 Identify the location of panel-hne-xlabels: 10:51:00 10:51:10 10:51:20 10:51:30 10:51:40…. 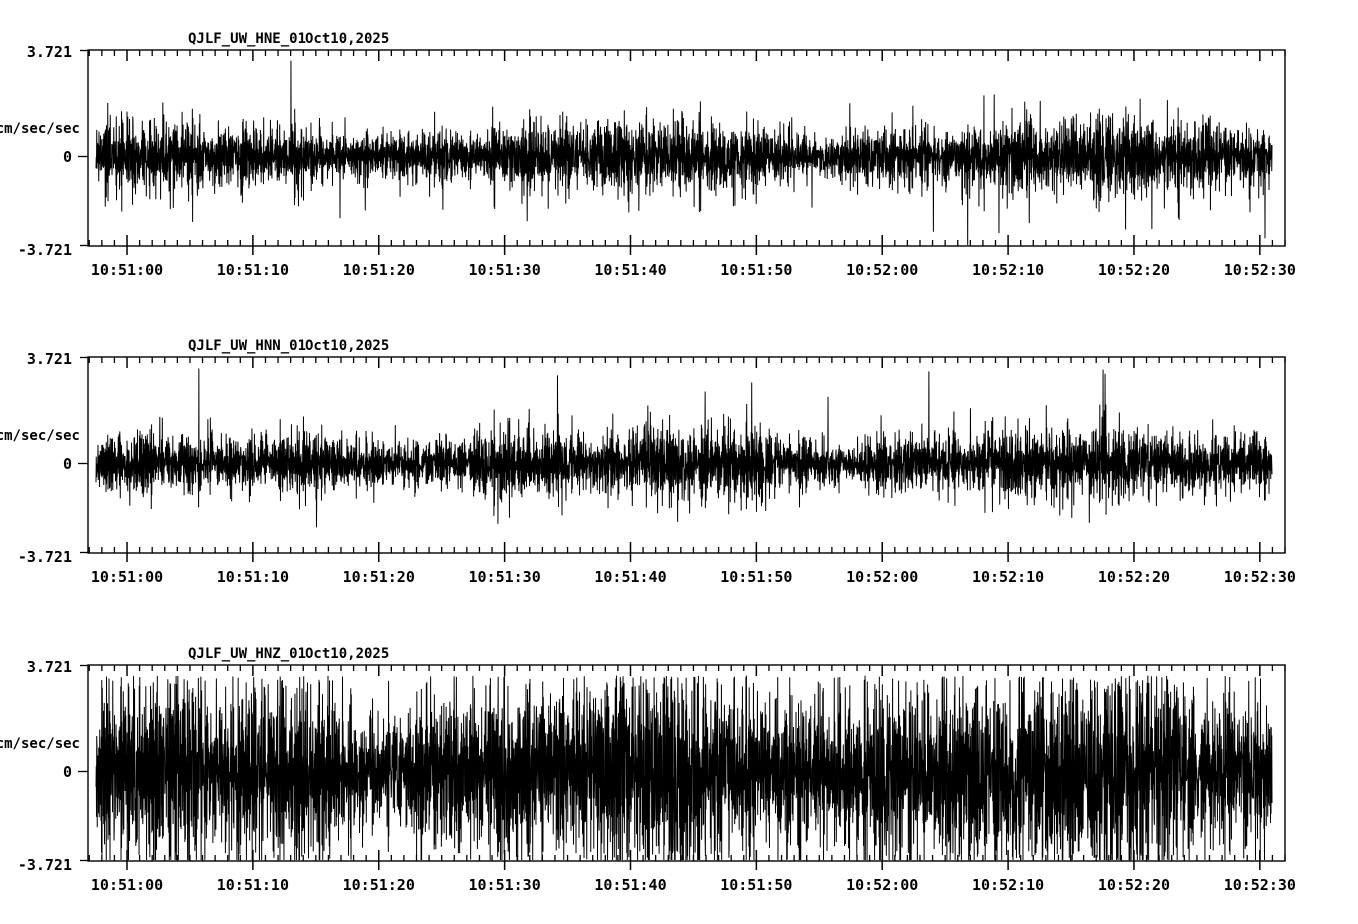
(693, 270).